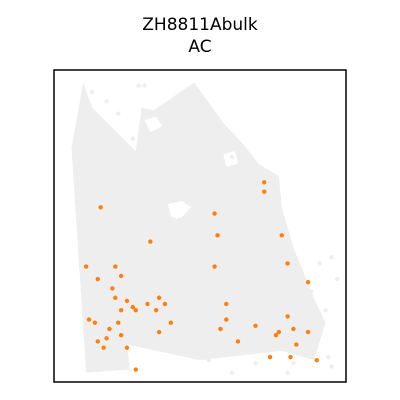 The image size is (400, 400). What do you see at coordinates (200, 25) in the screenshot?
I see `chart-title: ZH8811Abulk` at bounding box center [200, 25].